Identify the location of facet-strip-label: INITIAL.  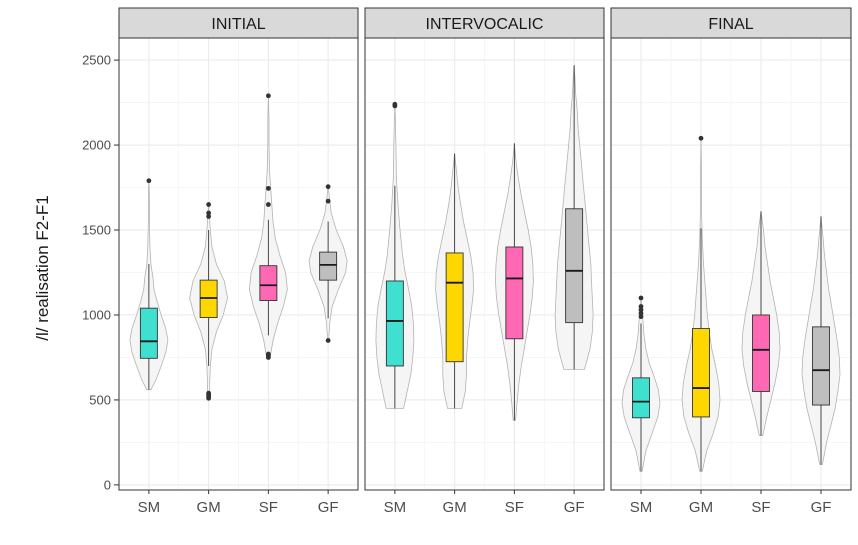
(238, 24).